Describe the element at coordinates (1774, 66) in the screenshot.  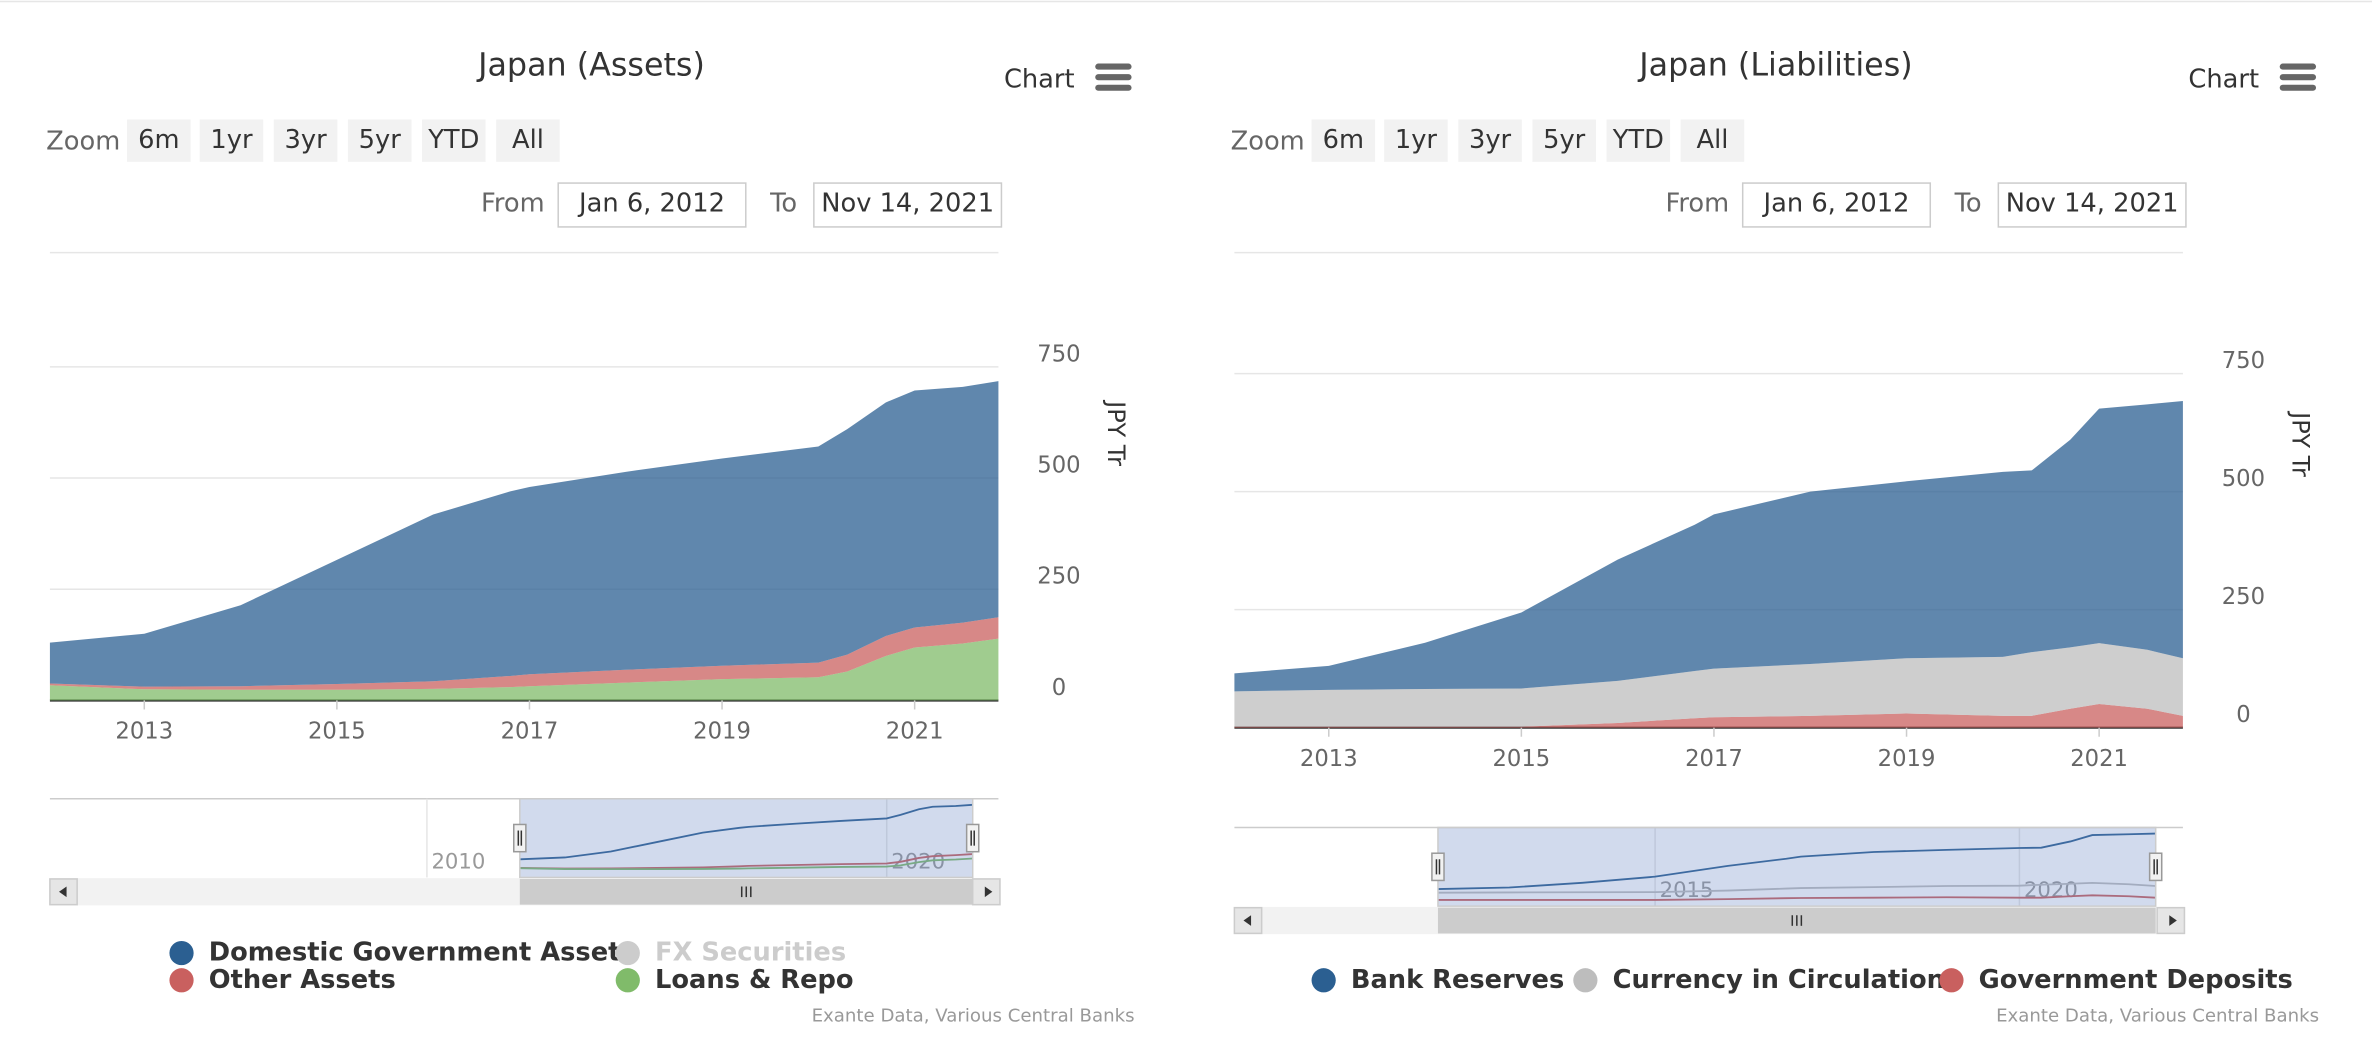
I see `chart-title: Japan (Liabilities)` at that location.